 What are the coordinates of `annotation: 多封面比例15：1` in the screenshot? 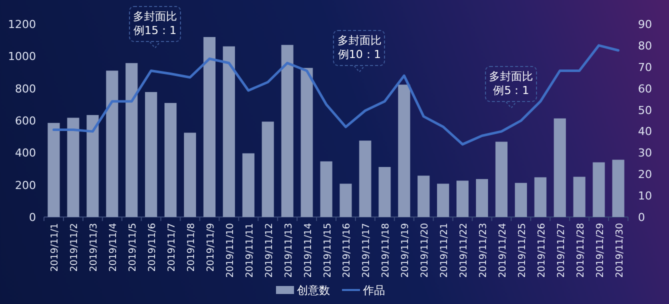 It's located at (154, 24).